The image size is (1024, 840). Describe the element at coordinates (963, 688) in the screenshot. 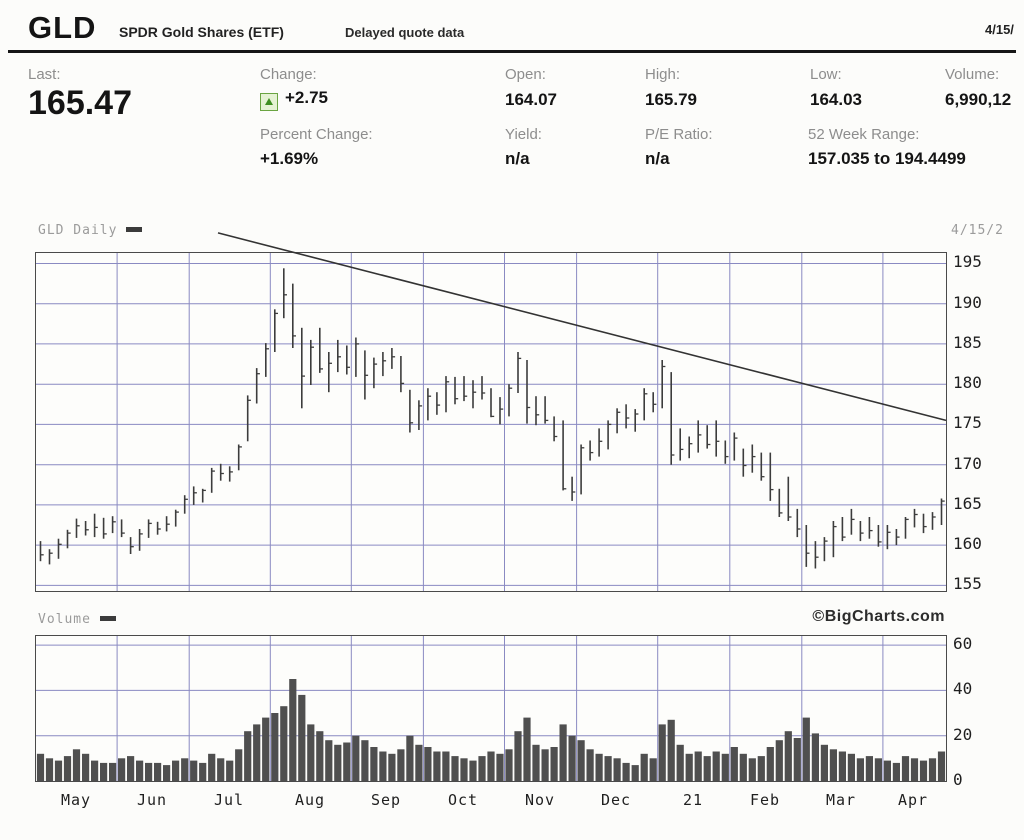

I see `volume-y-tick: 40` at that location.